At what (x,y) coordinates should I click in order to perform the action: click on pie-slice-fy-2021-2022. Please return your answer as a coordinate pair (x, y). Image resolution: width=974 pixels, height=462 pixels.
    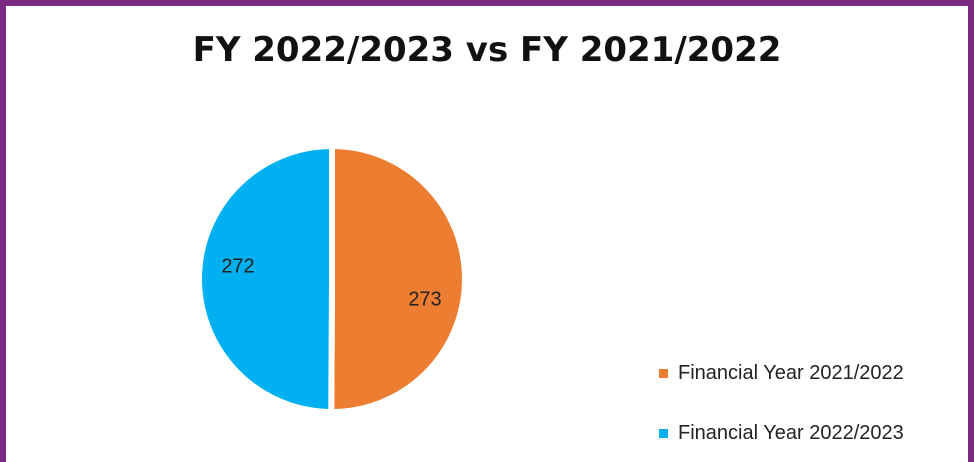
    Looking at the image, I should click on (398, 278).